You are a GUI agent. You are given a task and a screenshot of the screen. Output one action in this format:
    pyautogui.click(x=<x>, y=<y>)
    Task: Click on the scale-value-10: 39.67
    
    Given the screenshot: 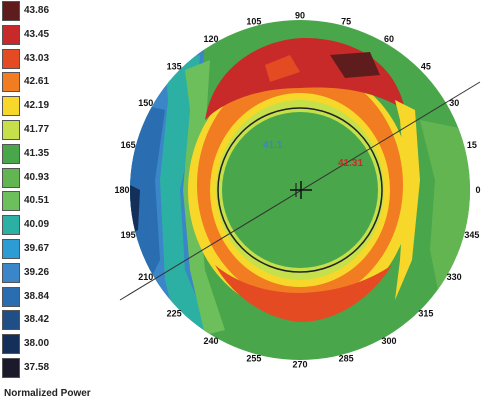 What is the action you would take?
    pyautogui.click(x=37, y=248)
    